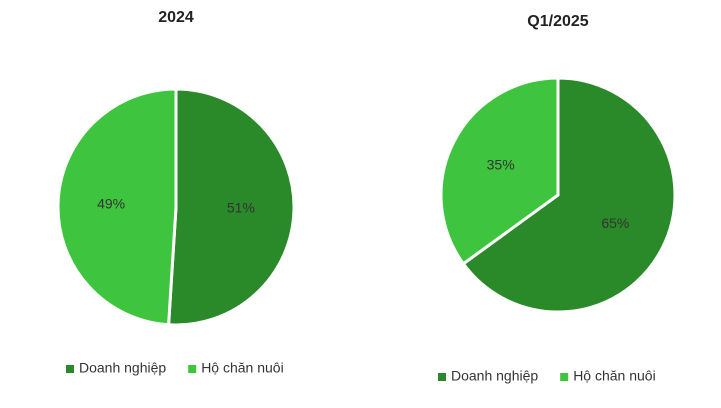 Image resolution: width=721 pixels, height=408 pixels. What do you see at coordinates (176, 17) in the screenshot?
I see `chart-title: 2024` at bounding box center [176, 17].